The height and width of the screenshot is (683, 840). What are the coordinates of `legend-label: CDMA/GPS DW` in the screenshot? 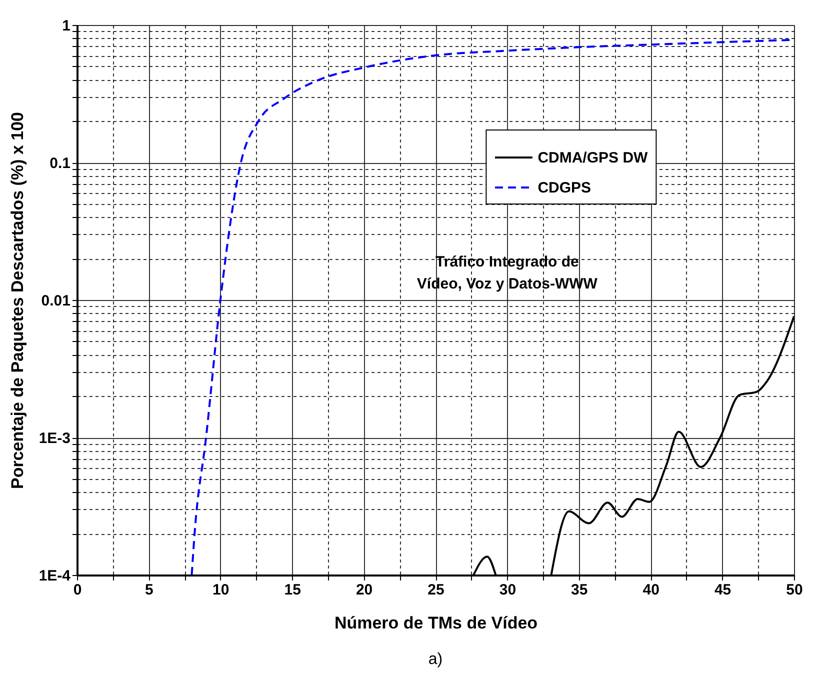 It's located at (593, 158).